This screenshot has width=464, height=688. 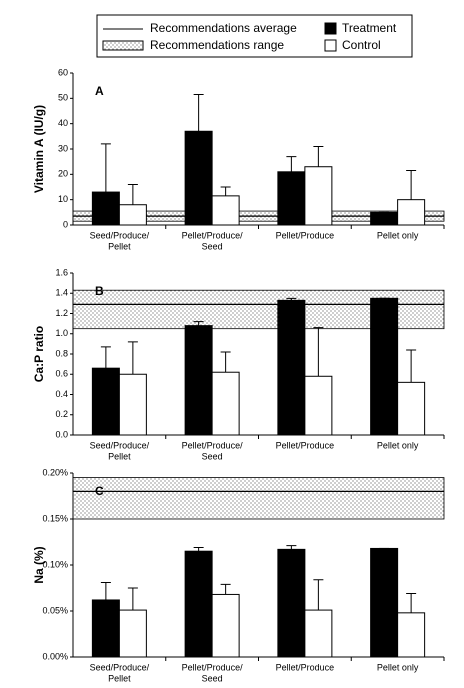 What do you see at coordinates (361, 45) in the screenshot?
I see `legend-label: Control` at bounding box center [361, 45].